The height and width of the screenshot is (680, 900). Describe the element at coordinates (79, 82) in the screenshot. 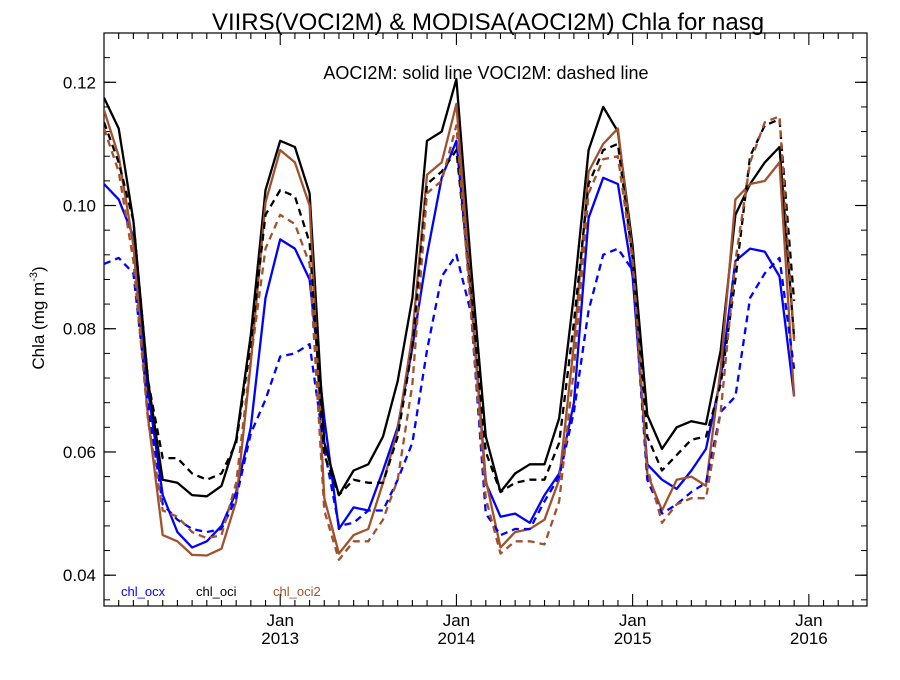

I see `y-tick-label: 0.12` at that location.